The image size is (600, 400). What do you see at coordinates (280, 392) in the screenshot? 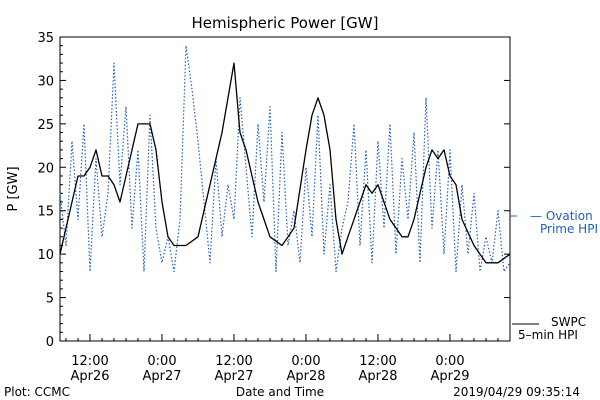
I see `x-axis-label: Date and Time` at bounding box center [280, 392].